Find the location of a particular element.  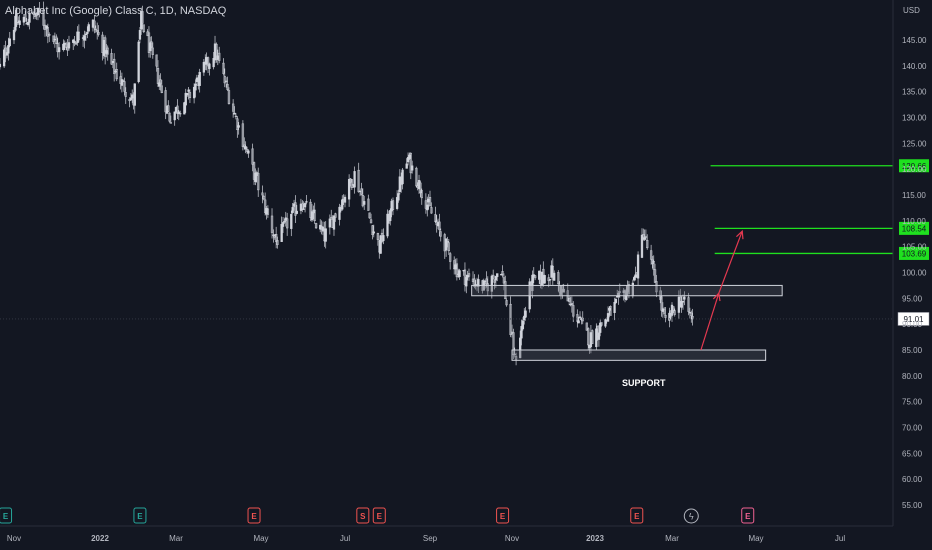

time-axis: Nov 2022 Mar May Jul Sep Nov 2023 Mar May Jul is located at coordinates (446, 534).